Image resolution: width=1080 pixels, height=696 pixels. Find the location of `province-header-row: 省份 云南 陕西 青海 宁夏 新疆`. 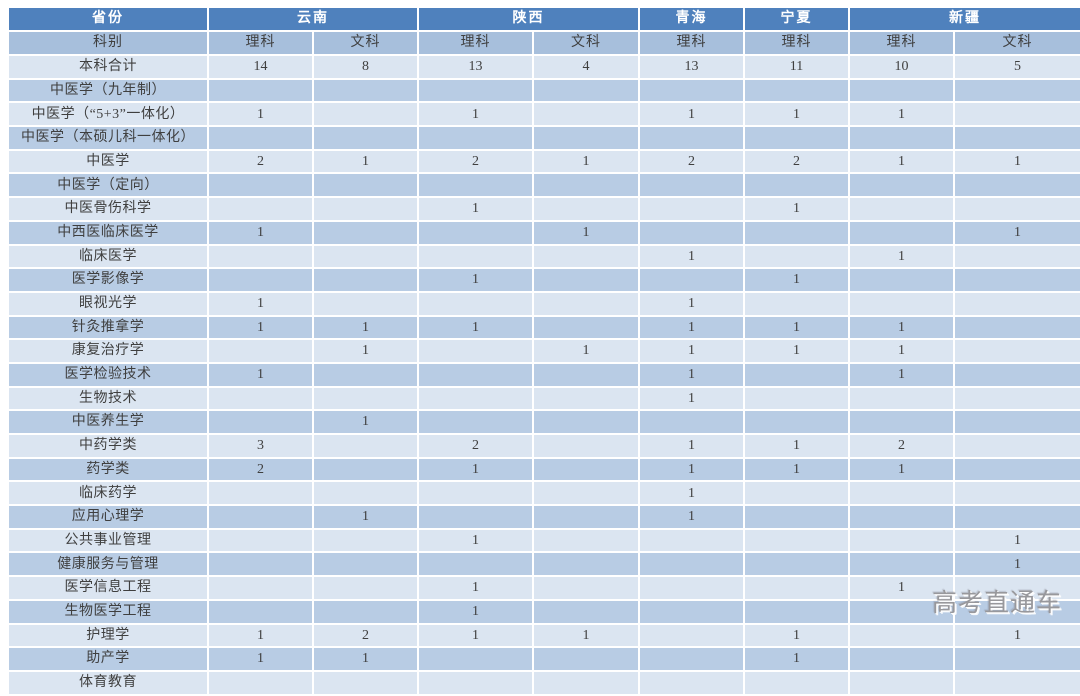

province-header-row: 省份 云南 陕西 青海 宁夏 新疆 is located at coordinates (543, 19).